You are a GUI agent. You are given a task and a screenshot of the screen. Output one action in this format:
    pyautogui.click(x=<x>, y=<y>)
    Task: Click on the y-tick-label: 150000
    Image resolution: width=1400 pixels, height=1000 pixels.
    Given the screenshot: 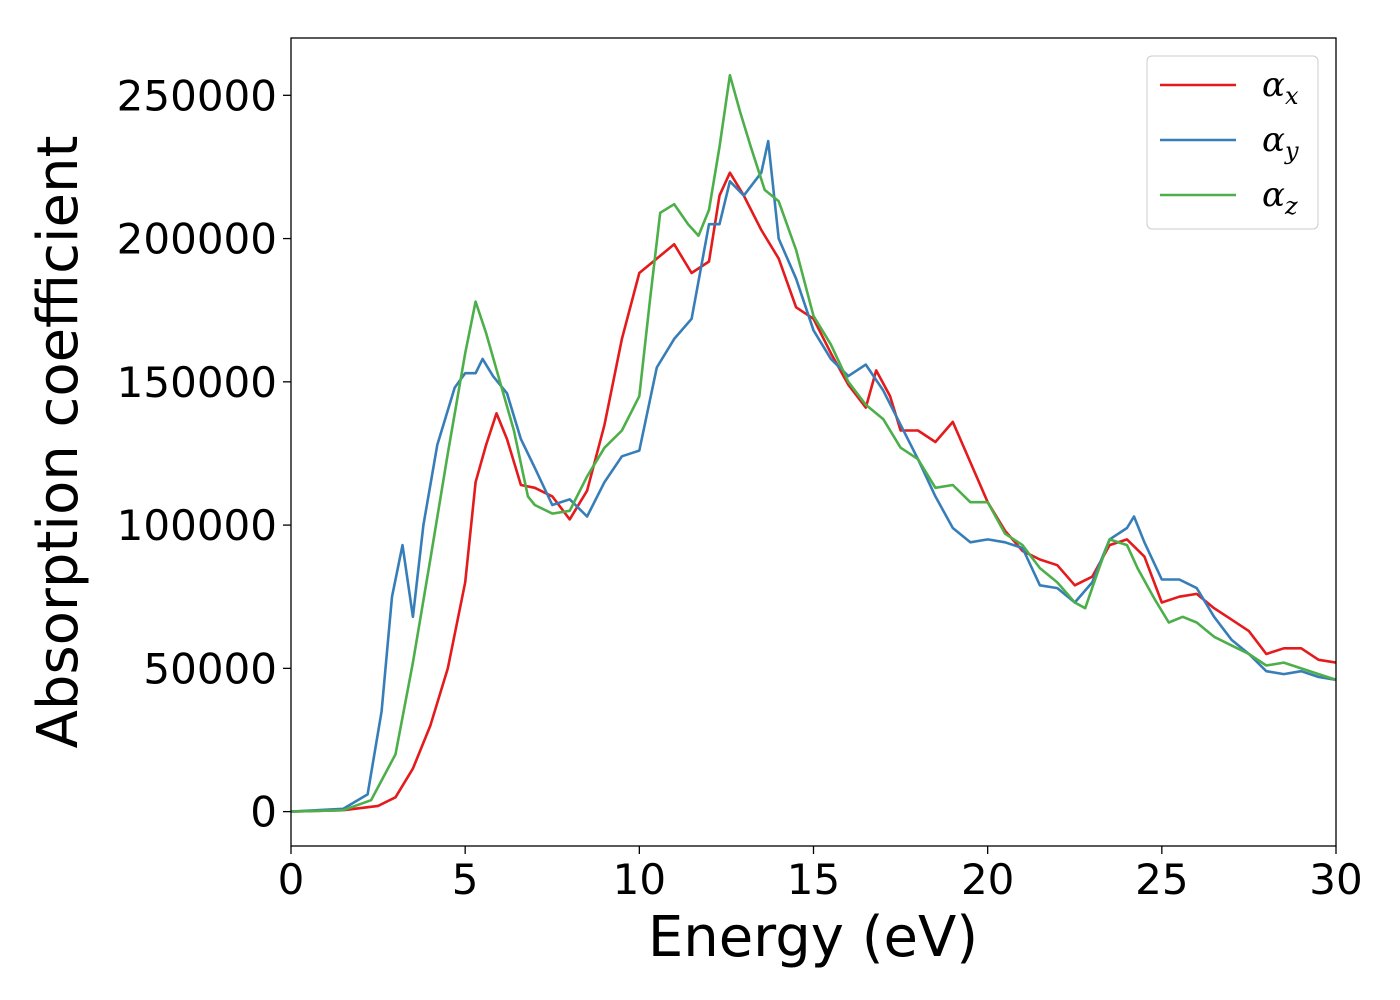 What is the action you would take?
    pyautogui.click(x=197, y=382)
    